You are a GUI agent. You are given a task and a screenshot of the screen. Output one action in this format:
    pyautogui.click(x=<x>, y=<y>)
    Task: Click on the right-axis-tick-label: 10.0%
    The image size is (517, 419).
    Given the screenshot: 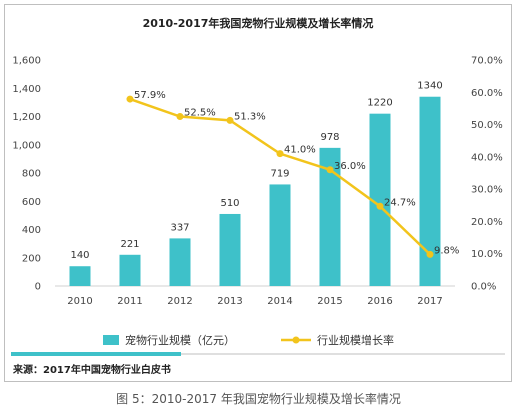 What is the action you would take?
    pyautogui.click(x=487, y=254)
    